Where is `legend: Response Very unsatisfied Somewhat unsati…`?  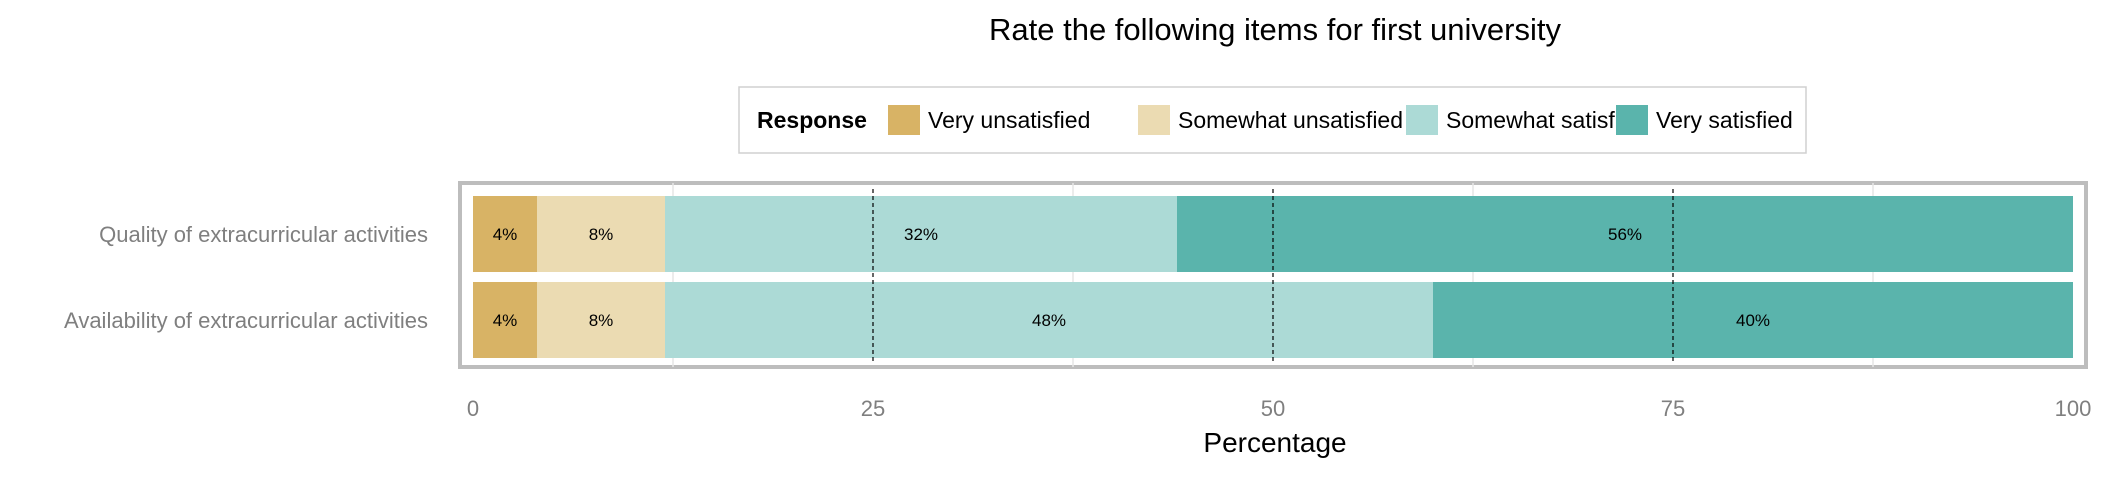
legend: Response Very unsatisfied Somewhat unsati… is located at coordinates (1272, 120).